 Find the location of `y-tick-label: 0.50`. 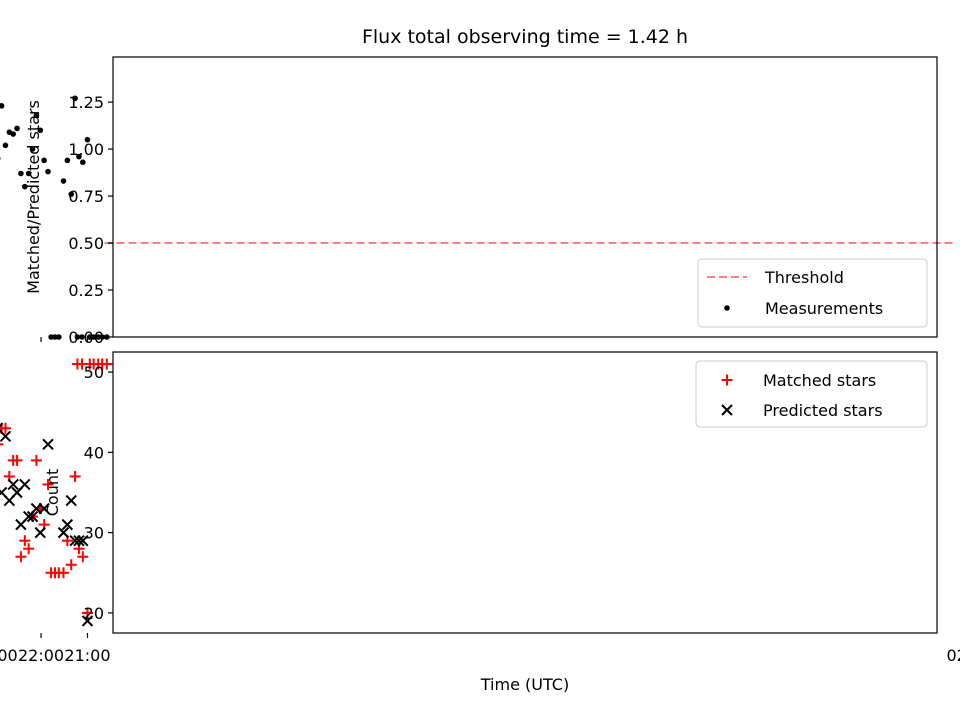

y-tick-label: 0.50 is located at coordinates (86, 243).